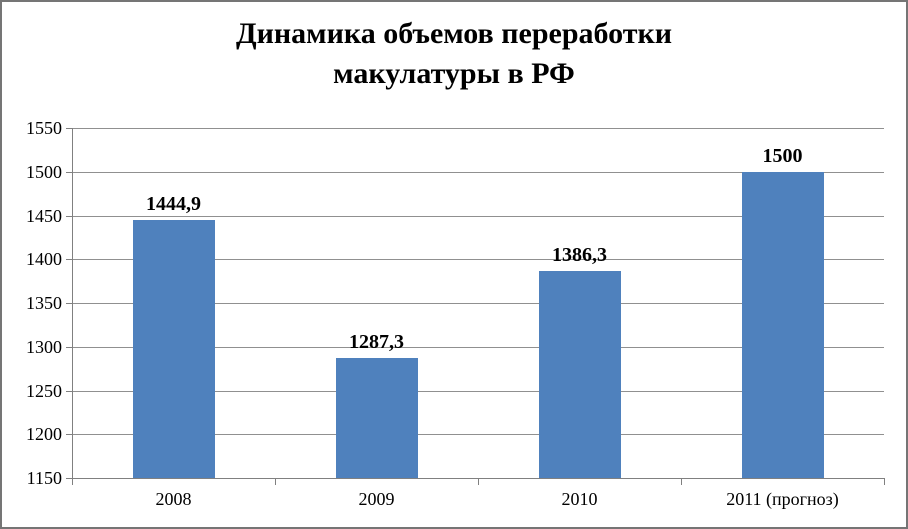 This screenshot has width=908, height=529. Describe the element at coordinates (579, 499) in the screenshot. I see `x-axis-label-2010: 2010` at that location.